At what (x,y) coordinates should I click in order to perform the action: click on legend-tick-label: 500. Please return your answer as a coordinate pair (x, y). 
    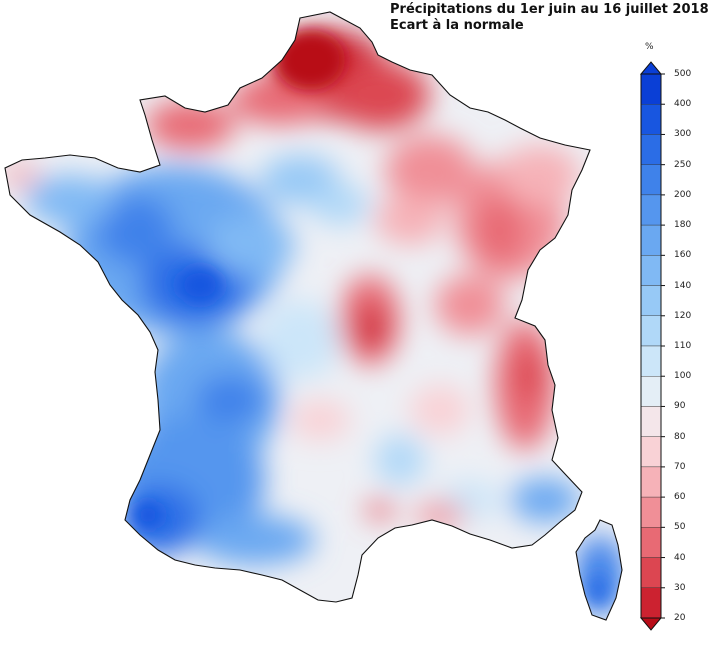
    Looking at the image, I should click on (683, 74).